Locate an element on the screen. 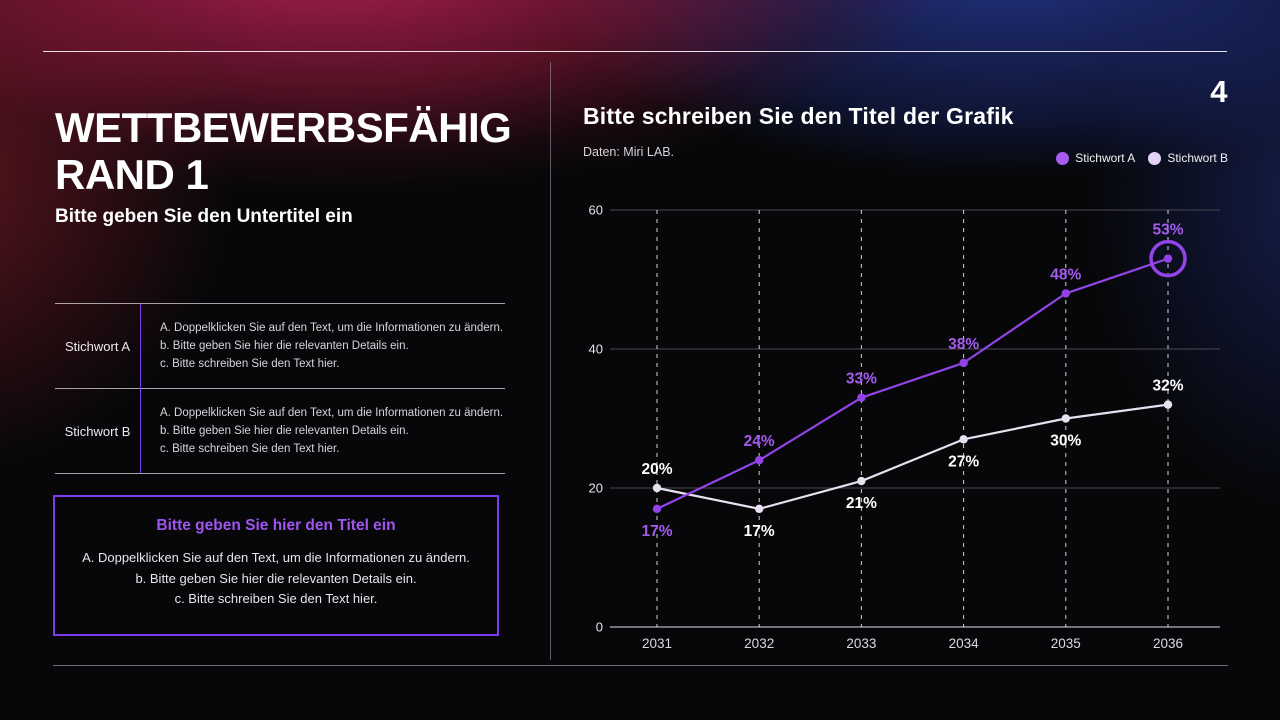 This screenshot has width=1280, height=720. table-row-b-label: Stichwort B is located at coordinates (97, 431).